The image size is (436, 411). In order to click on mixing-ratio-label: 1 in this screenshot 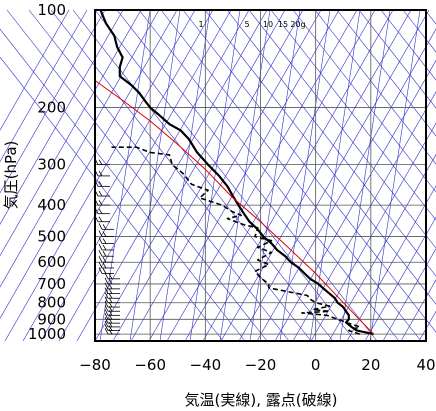, I will do `click(200, 24)`.